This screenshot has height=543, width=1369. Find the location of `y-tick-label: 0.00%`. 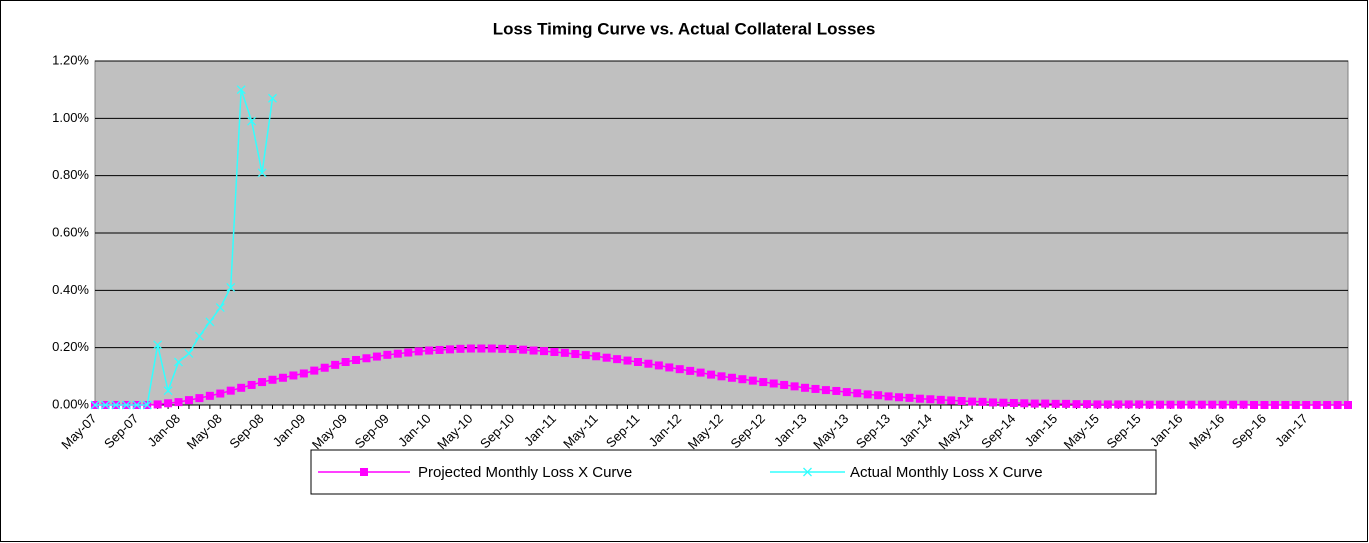

y-tick-label: 0.00% is located at coordinates (70, 403).